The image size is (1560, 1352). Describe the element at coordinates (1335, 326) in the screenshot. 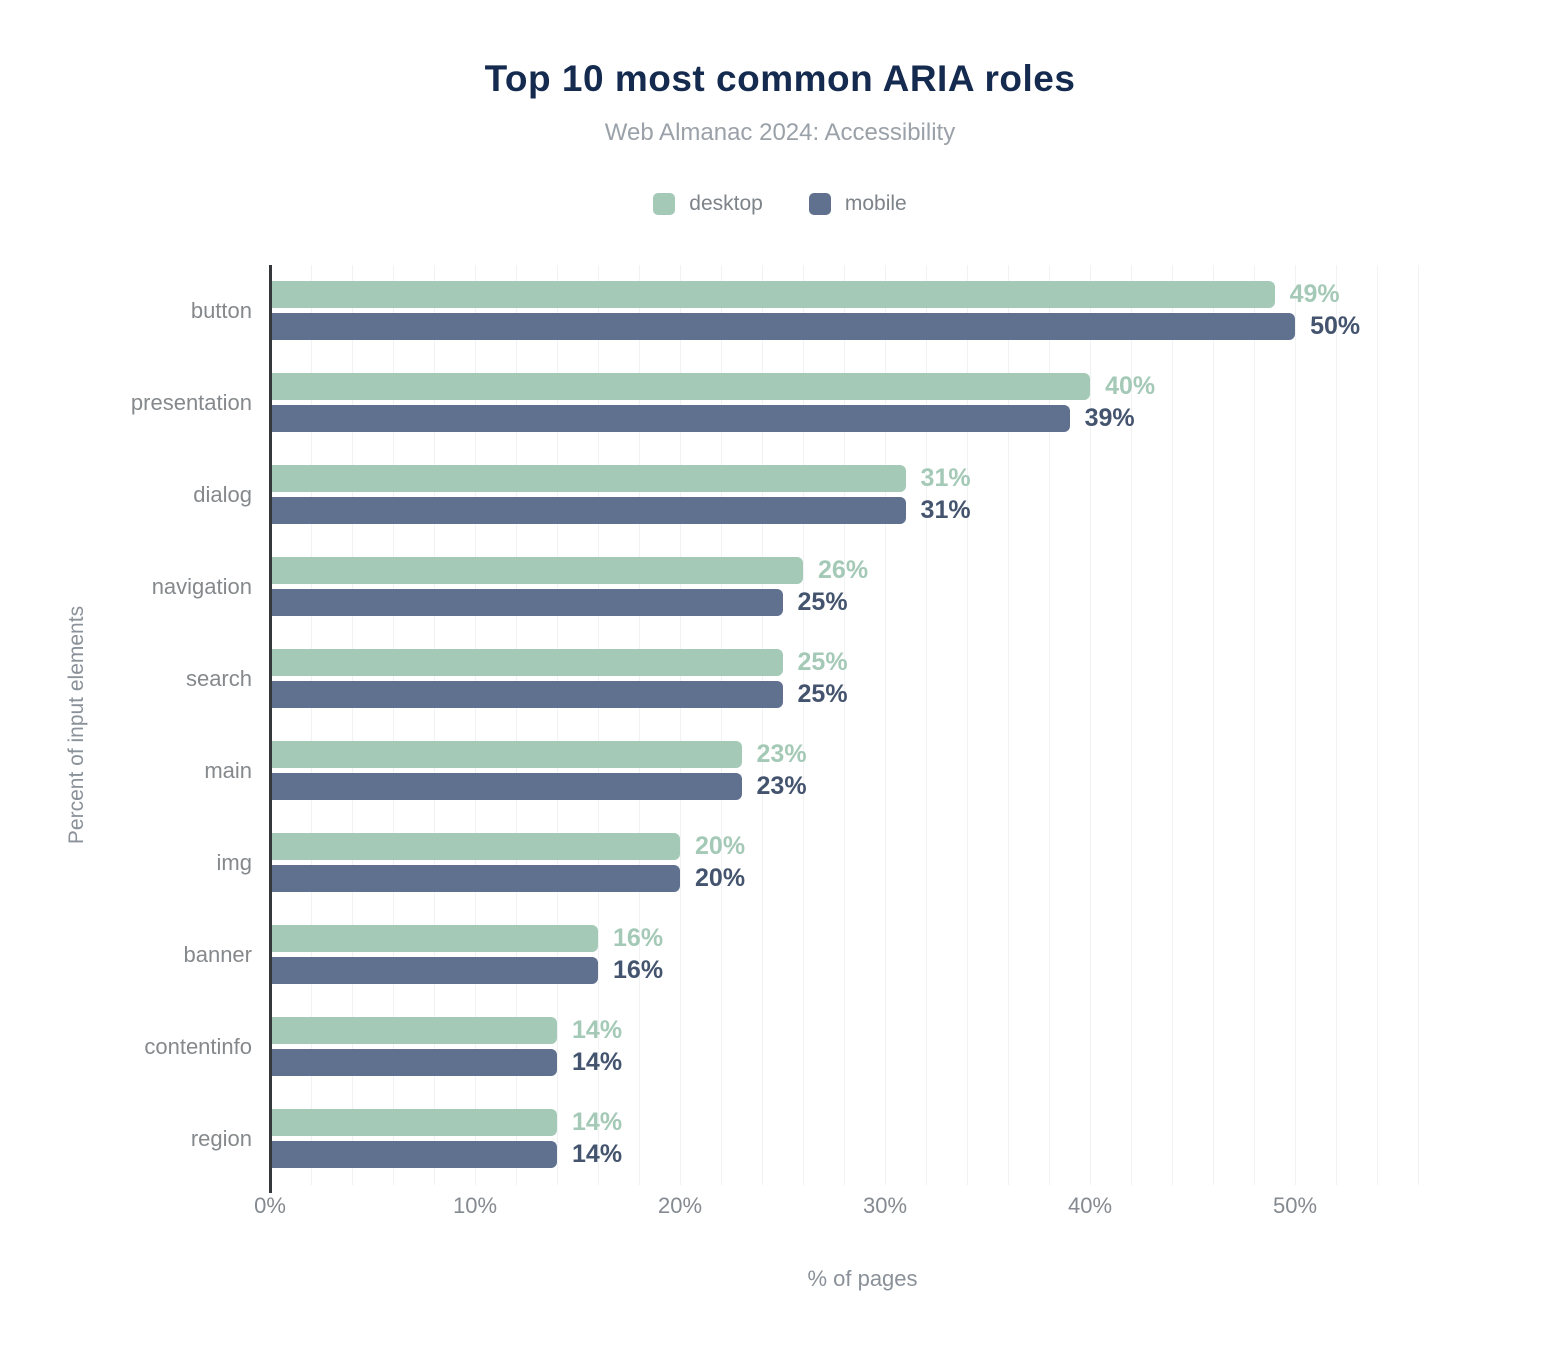

I see `value-label-mobile-button: 50%` at that location.